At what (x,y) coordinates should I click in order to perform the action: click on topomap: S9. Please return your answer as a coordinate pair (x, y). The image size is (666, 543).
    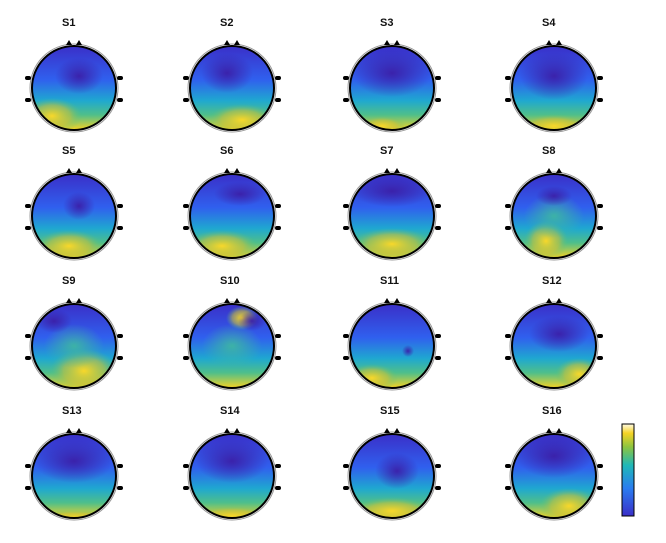
    Looking at the image, I should click on (74, 333).